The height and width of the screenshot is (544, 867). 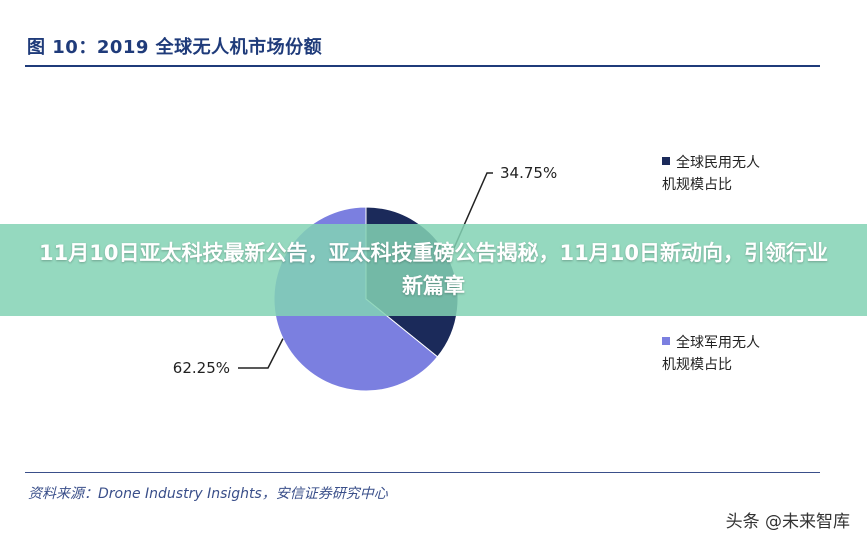 I want to click on legend-swatch-civil, so click(x=666, y=161).